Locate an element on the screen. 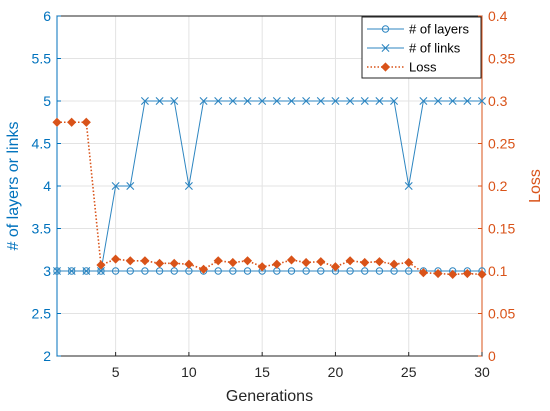 The height and width of the screenshot is (411, 550). left-y-tick-label: 5.5 is located at coordinates (42, 59).